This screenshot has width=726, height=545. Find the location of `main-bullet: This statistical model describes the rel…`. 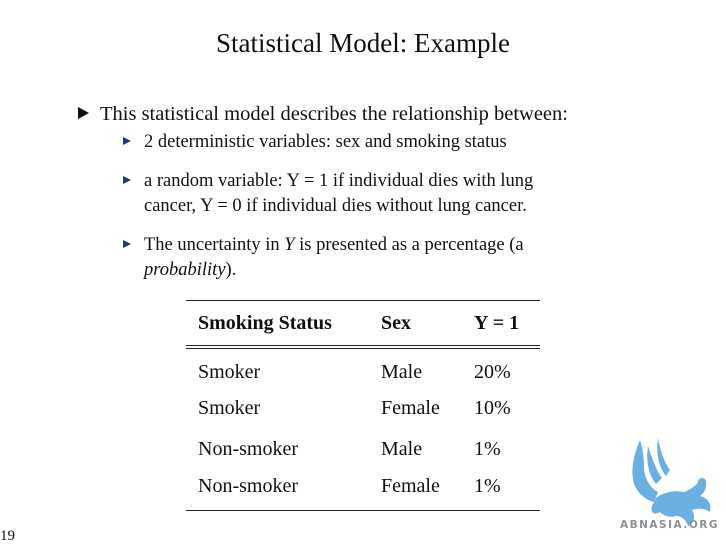

main-bullet: This statistical model describes the rel… is located at coordinates (378, 114).